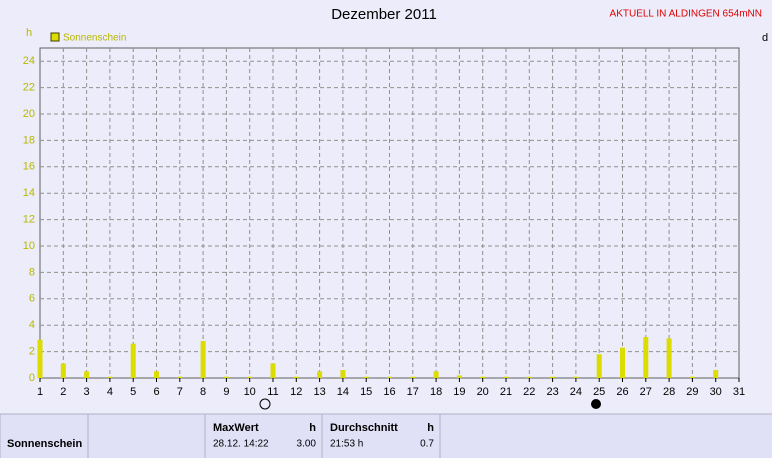  I want to click on x-tick-label: 28, so click(669, 392).